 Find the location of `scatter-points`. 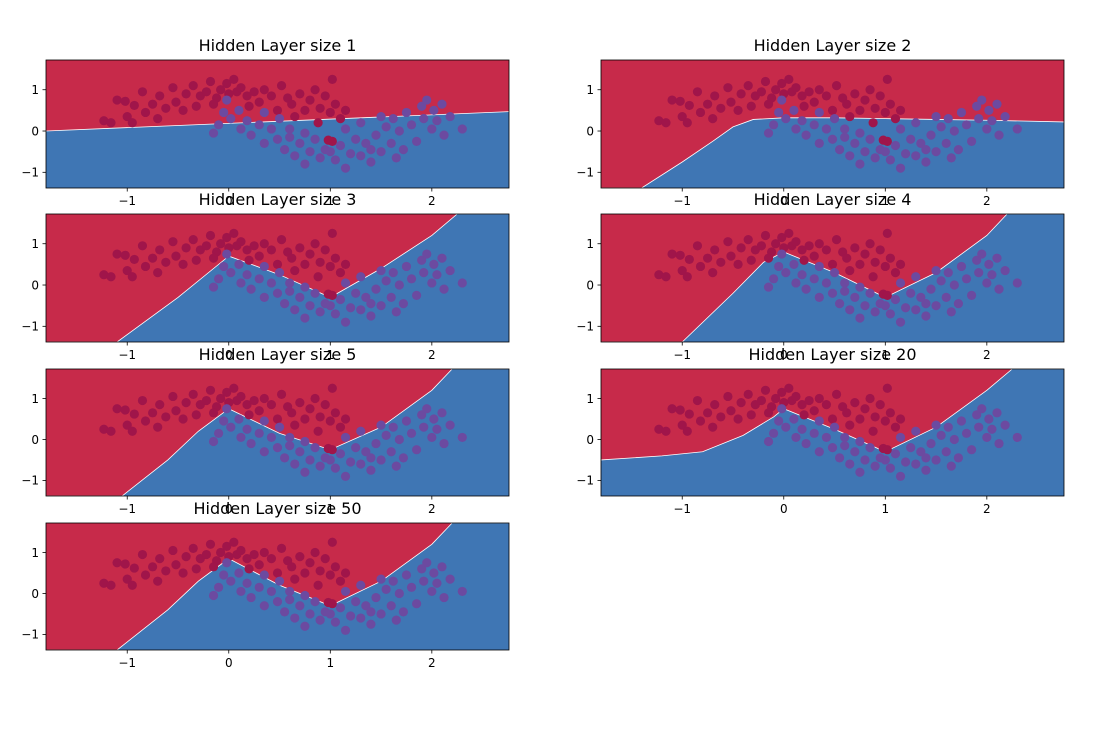

scatter-points is located at coordinates (283, 586).